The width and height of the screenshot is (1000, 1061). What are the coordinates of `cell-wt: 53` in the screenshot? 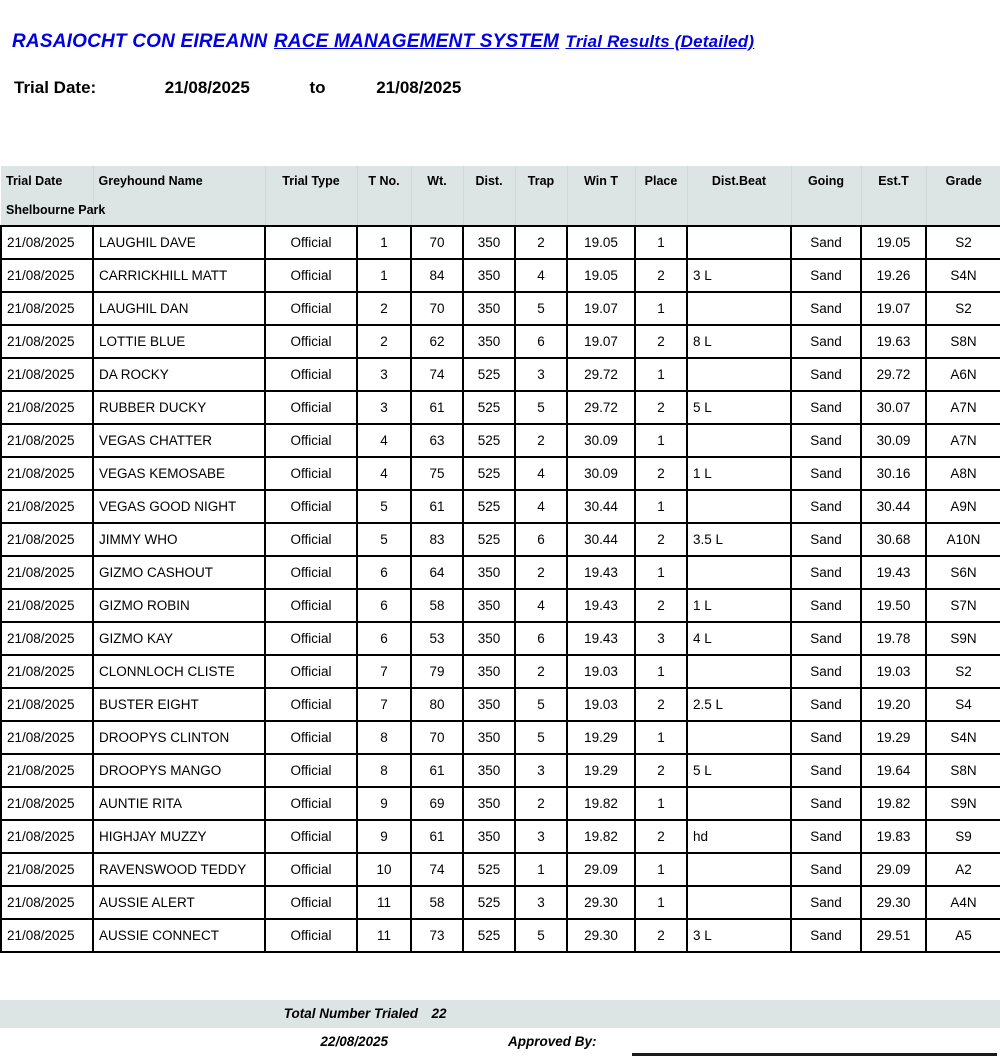 It's located at (437, 639).